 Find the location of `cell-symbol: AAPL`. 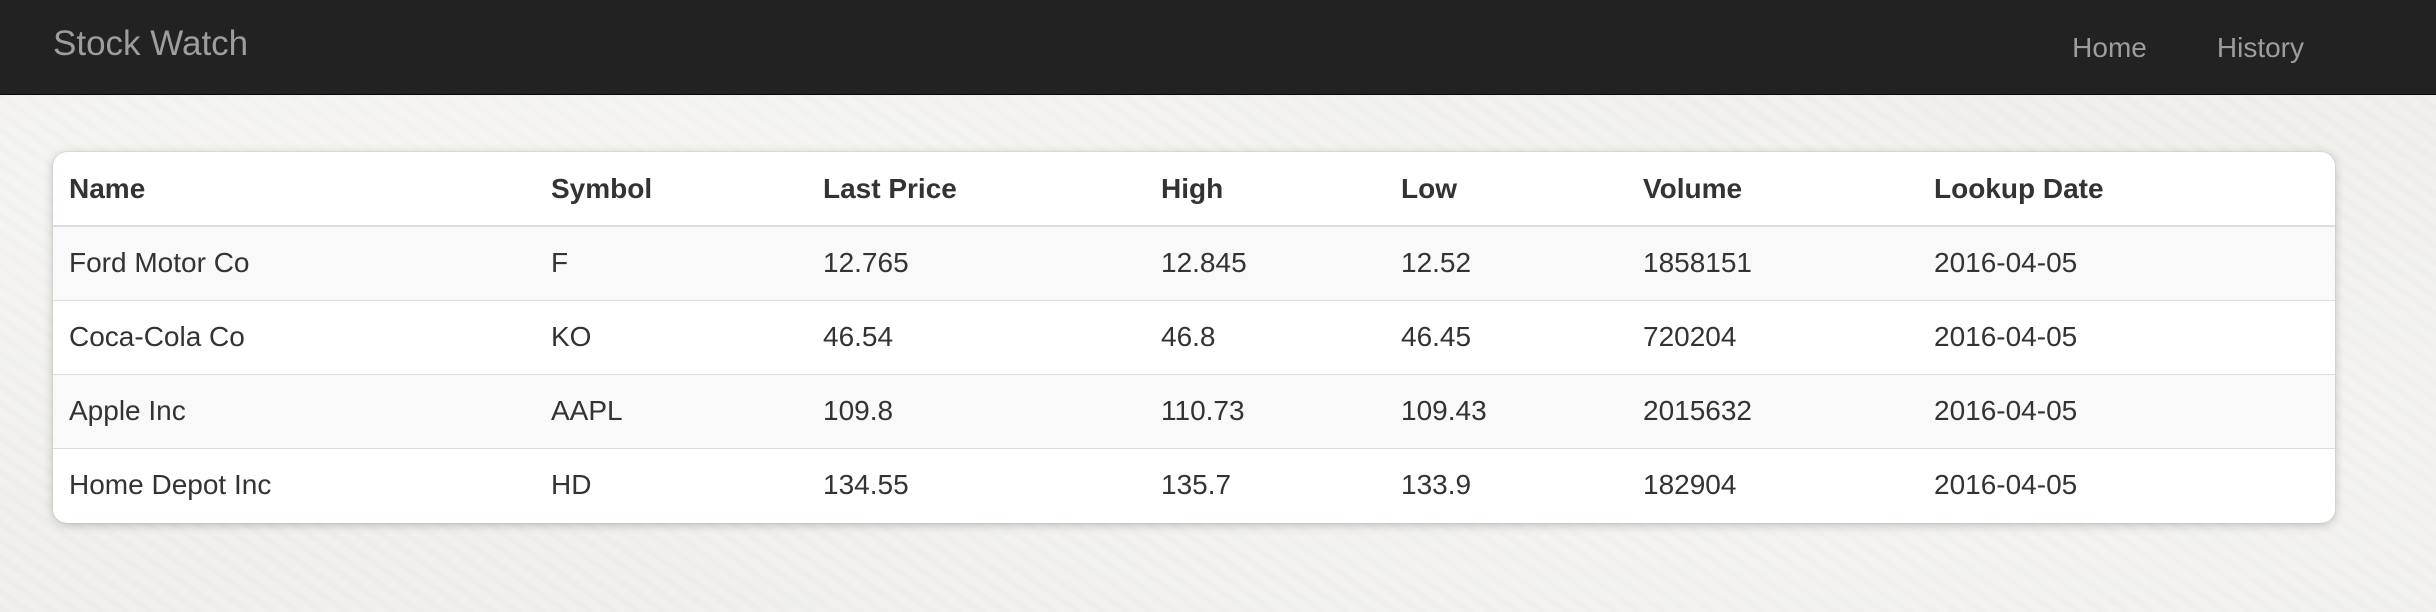

cell-symbol: AAPL is located at coordinates (671, 410).